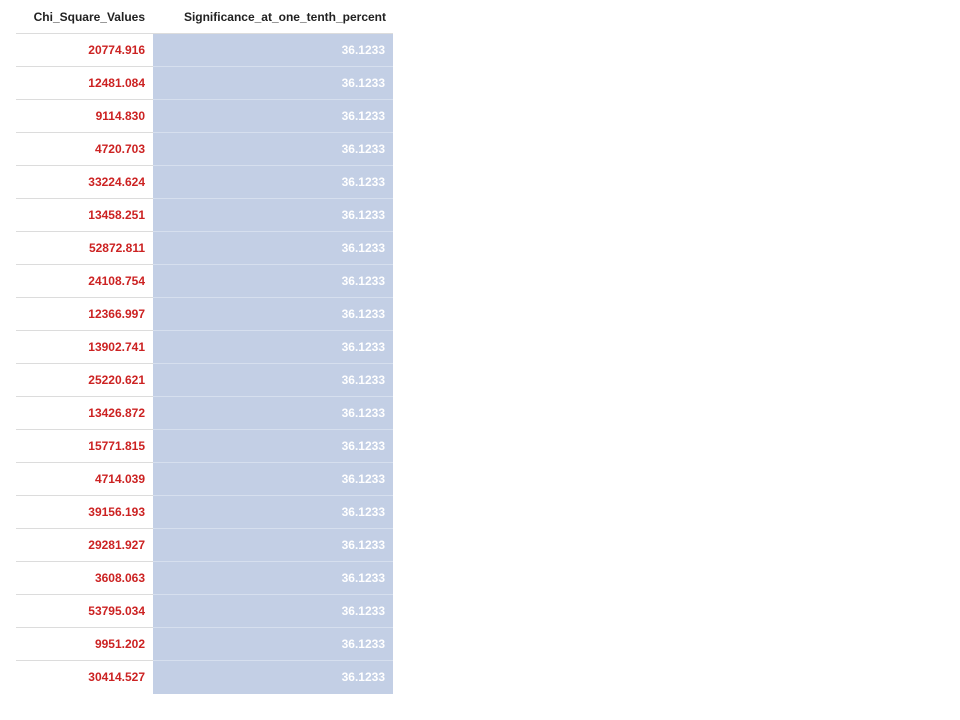 The height and width of the screenshot is (720, 960). I want to click on chi-square-value-cell: 9951.202, so click(84, 644).